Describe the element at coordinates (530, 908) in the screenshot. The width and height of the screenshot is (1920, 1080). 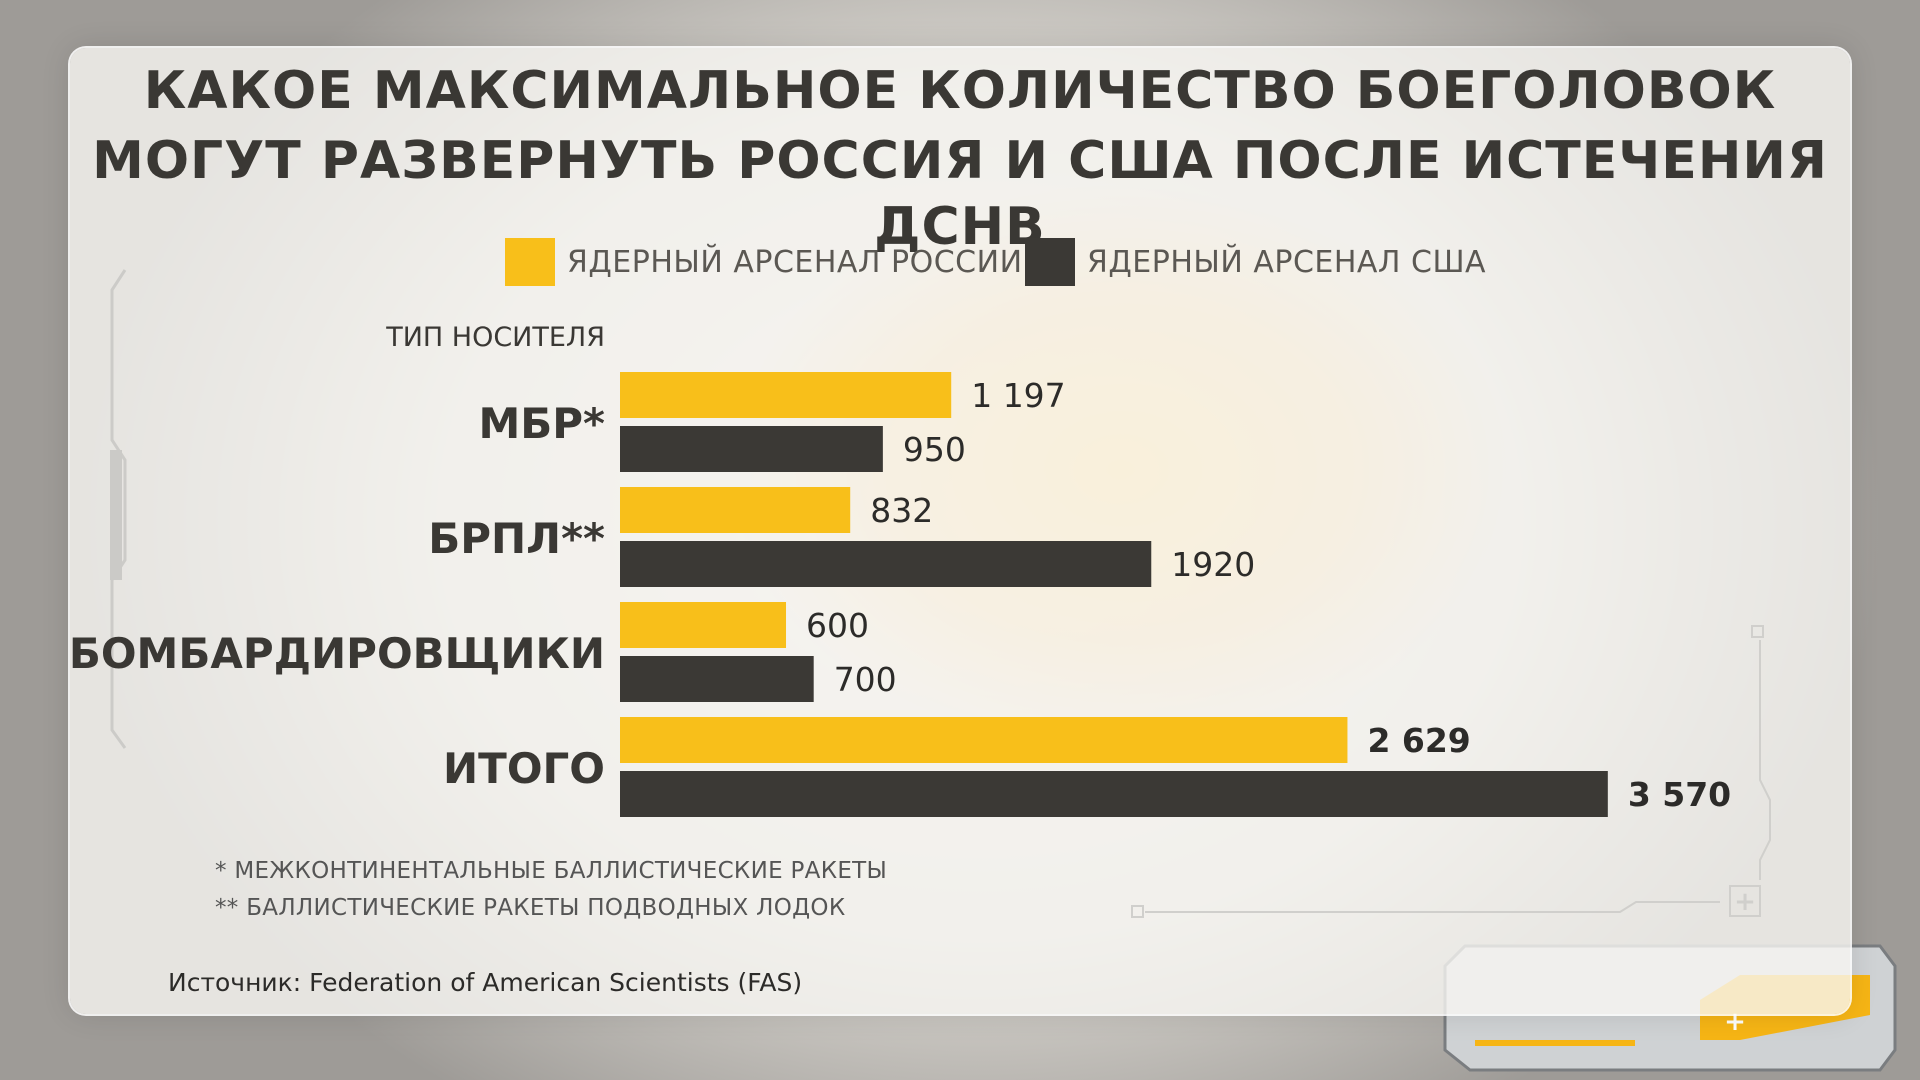
I see `footnote-slbm: ** БАЛЛИСТИЧЕСКИЕ РАКЕТЫ ПОДВОДНЫХ ЛОДОК` at that location.